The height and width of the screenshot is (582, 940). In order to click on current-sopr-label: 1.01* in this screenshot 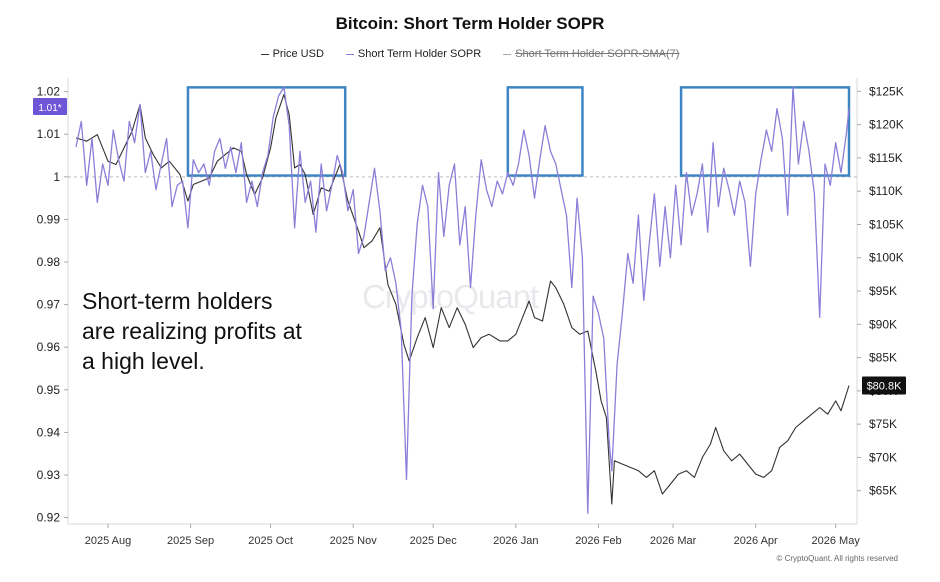, I will do `click(49, 108)`.